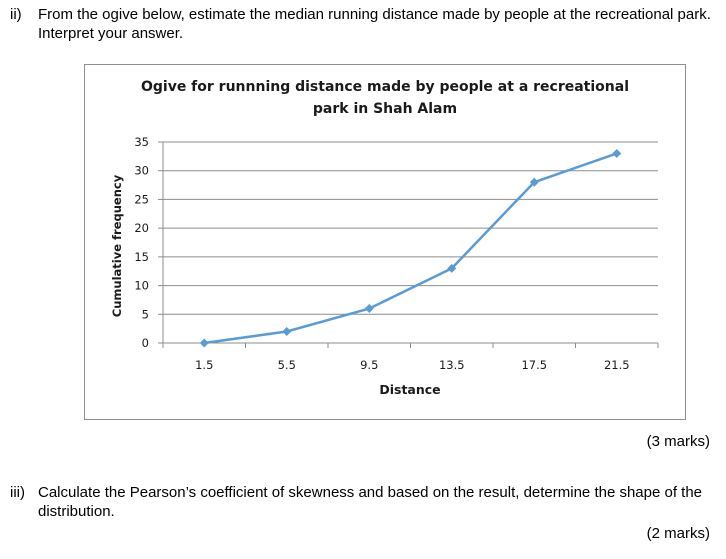 This screenshot has height=559, width=726. I want to click on y-tick-label: 35, so click(141, 142).